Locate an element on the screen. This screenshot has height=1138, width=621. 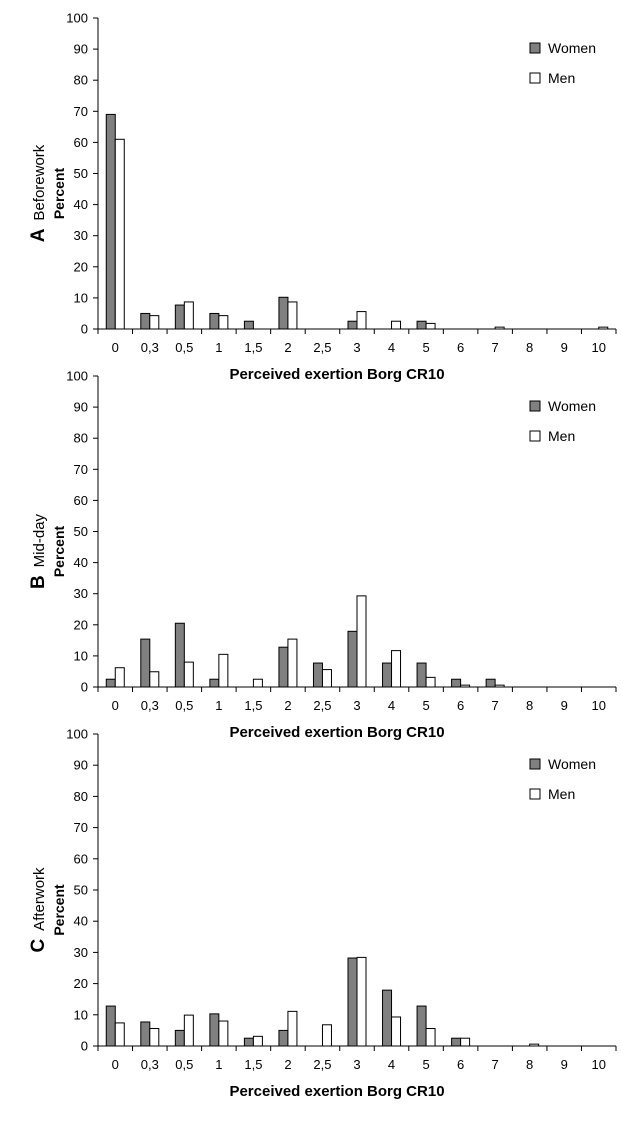
y-tick-label: 80 is located at coordinates (81, 438).